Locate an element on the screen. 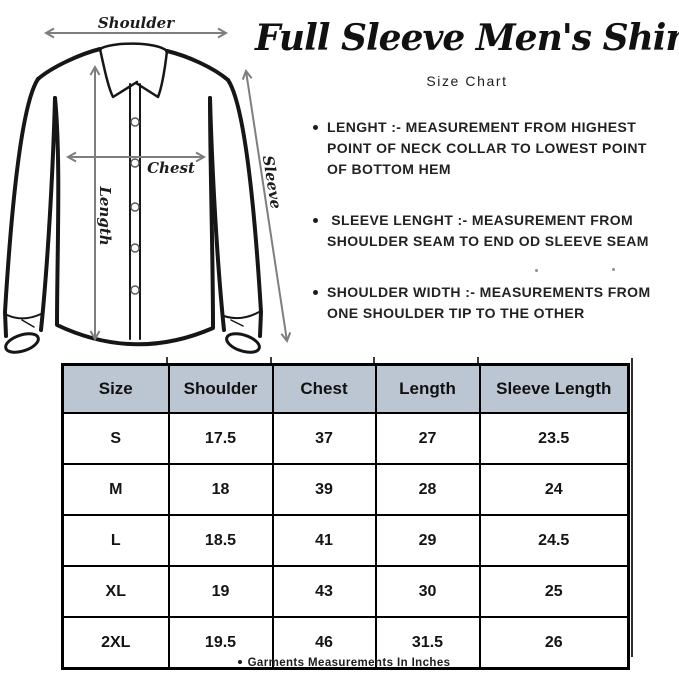 This screenshot has width=679, height=679. table-row: 2XL 19.5 46 31.5 26 is located at coordinates (345, 643).